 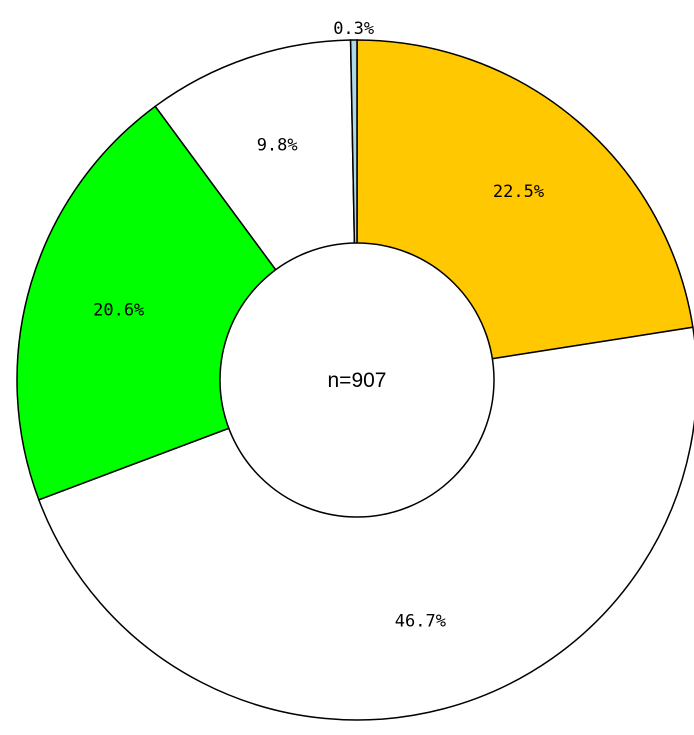 I want to click on slice-label: 0.3%, so click(x=353, y=29).